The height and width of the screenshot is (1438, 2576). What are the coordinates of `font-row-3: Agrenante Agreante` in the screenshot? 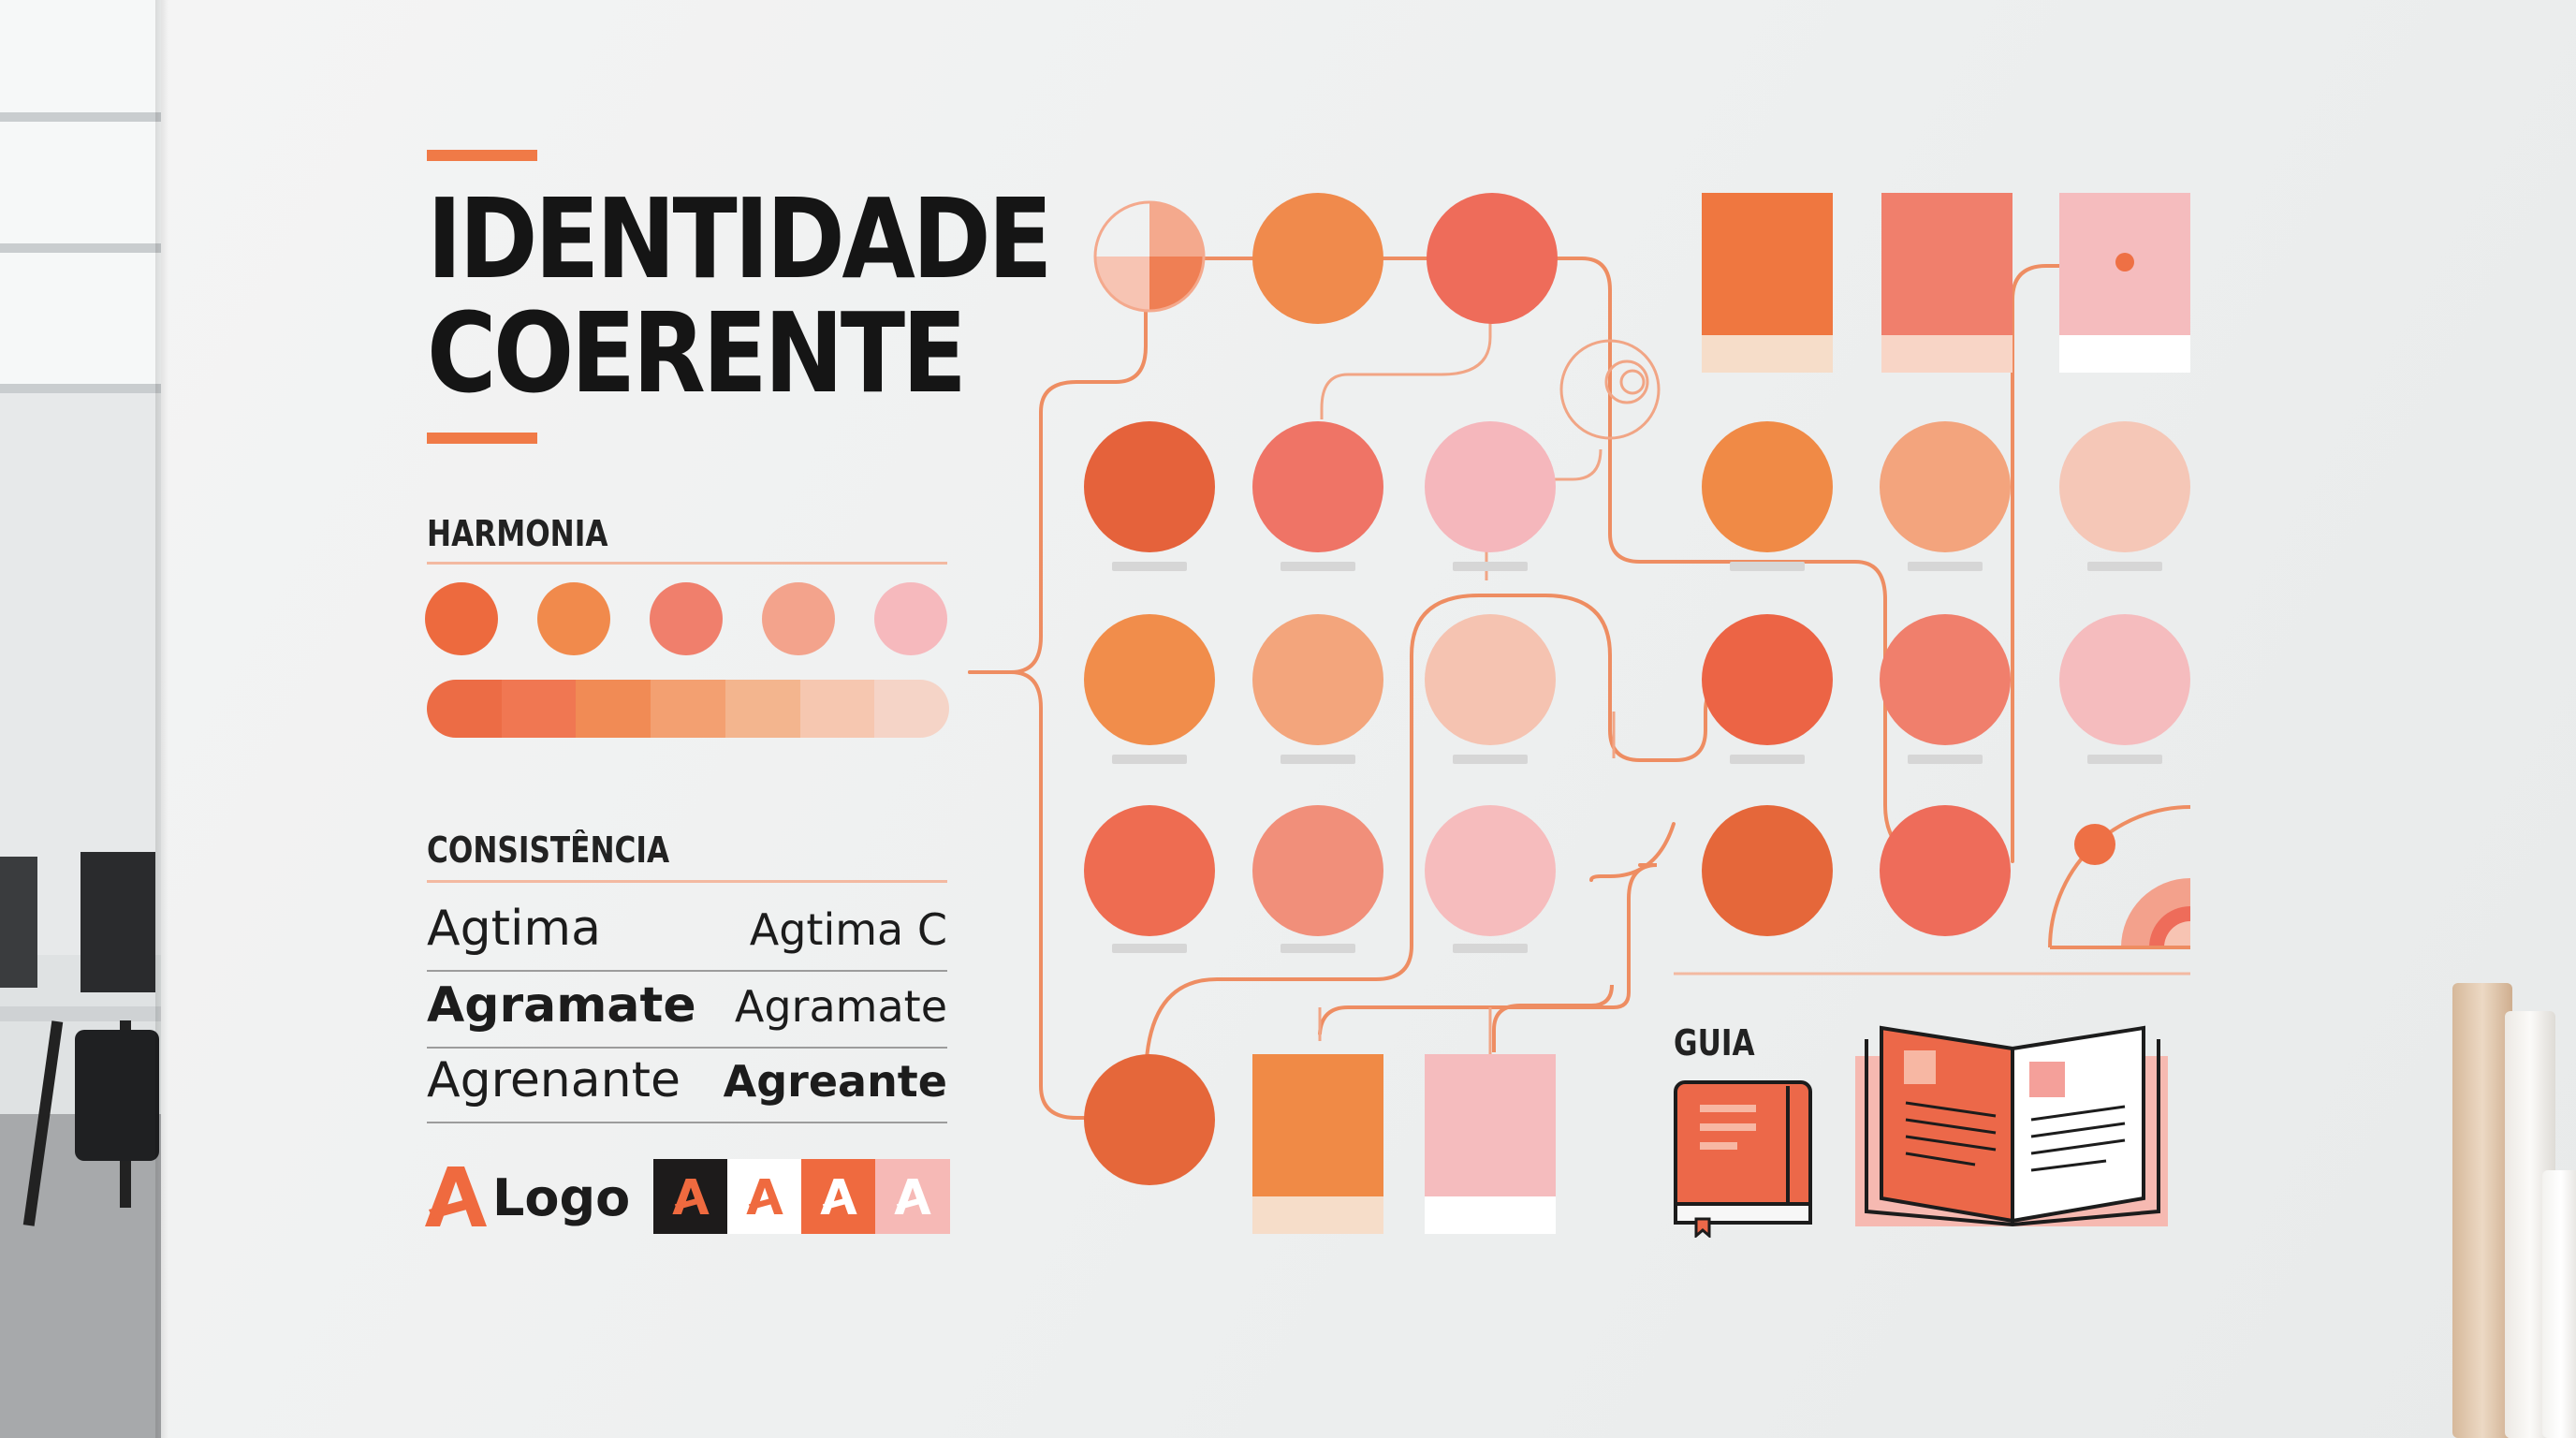 It's located at (687, 1080).